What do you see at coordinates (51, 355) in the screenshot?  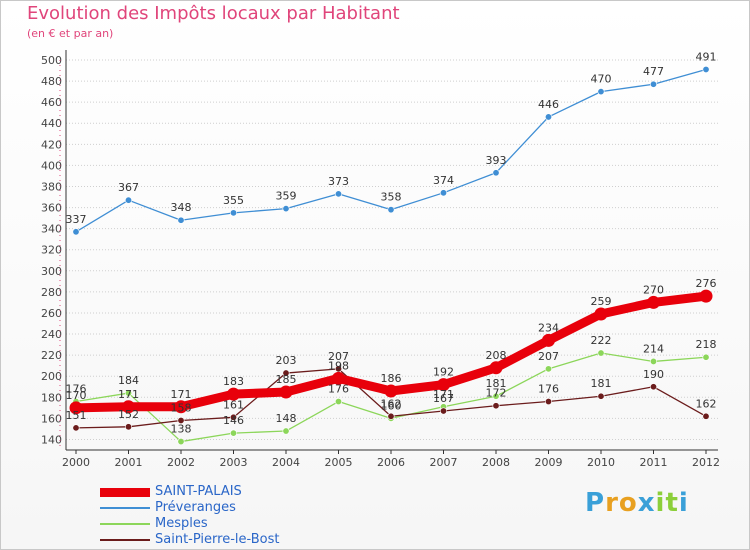 I see `y-tick-label: 220` at bounding box center [51, 355].